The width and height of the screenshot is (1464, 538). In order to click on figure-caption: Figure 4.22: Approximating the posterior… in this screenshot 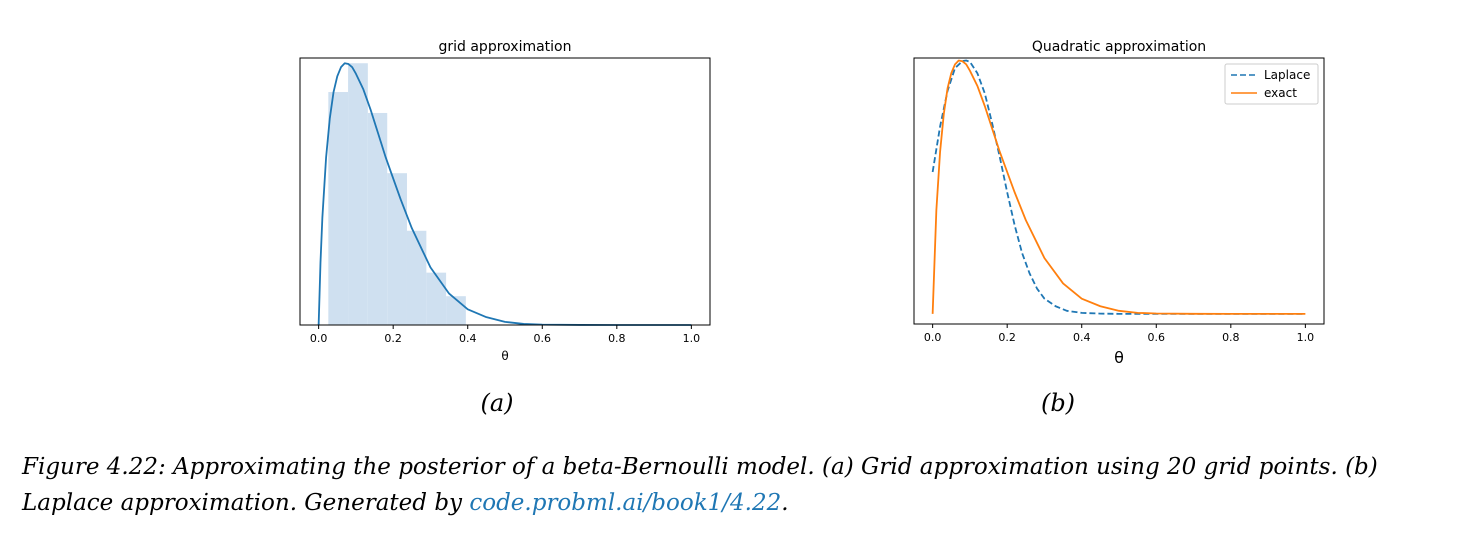, I will do `click(729, 485)`.